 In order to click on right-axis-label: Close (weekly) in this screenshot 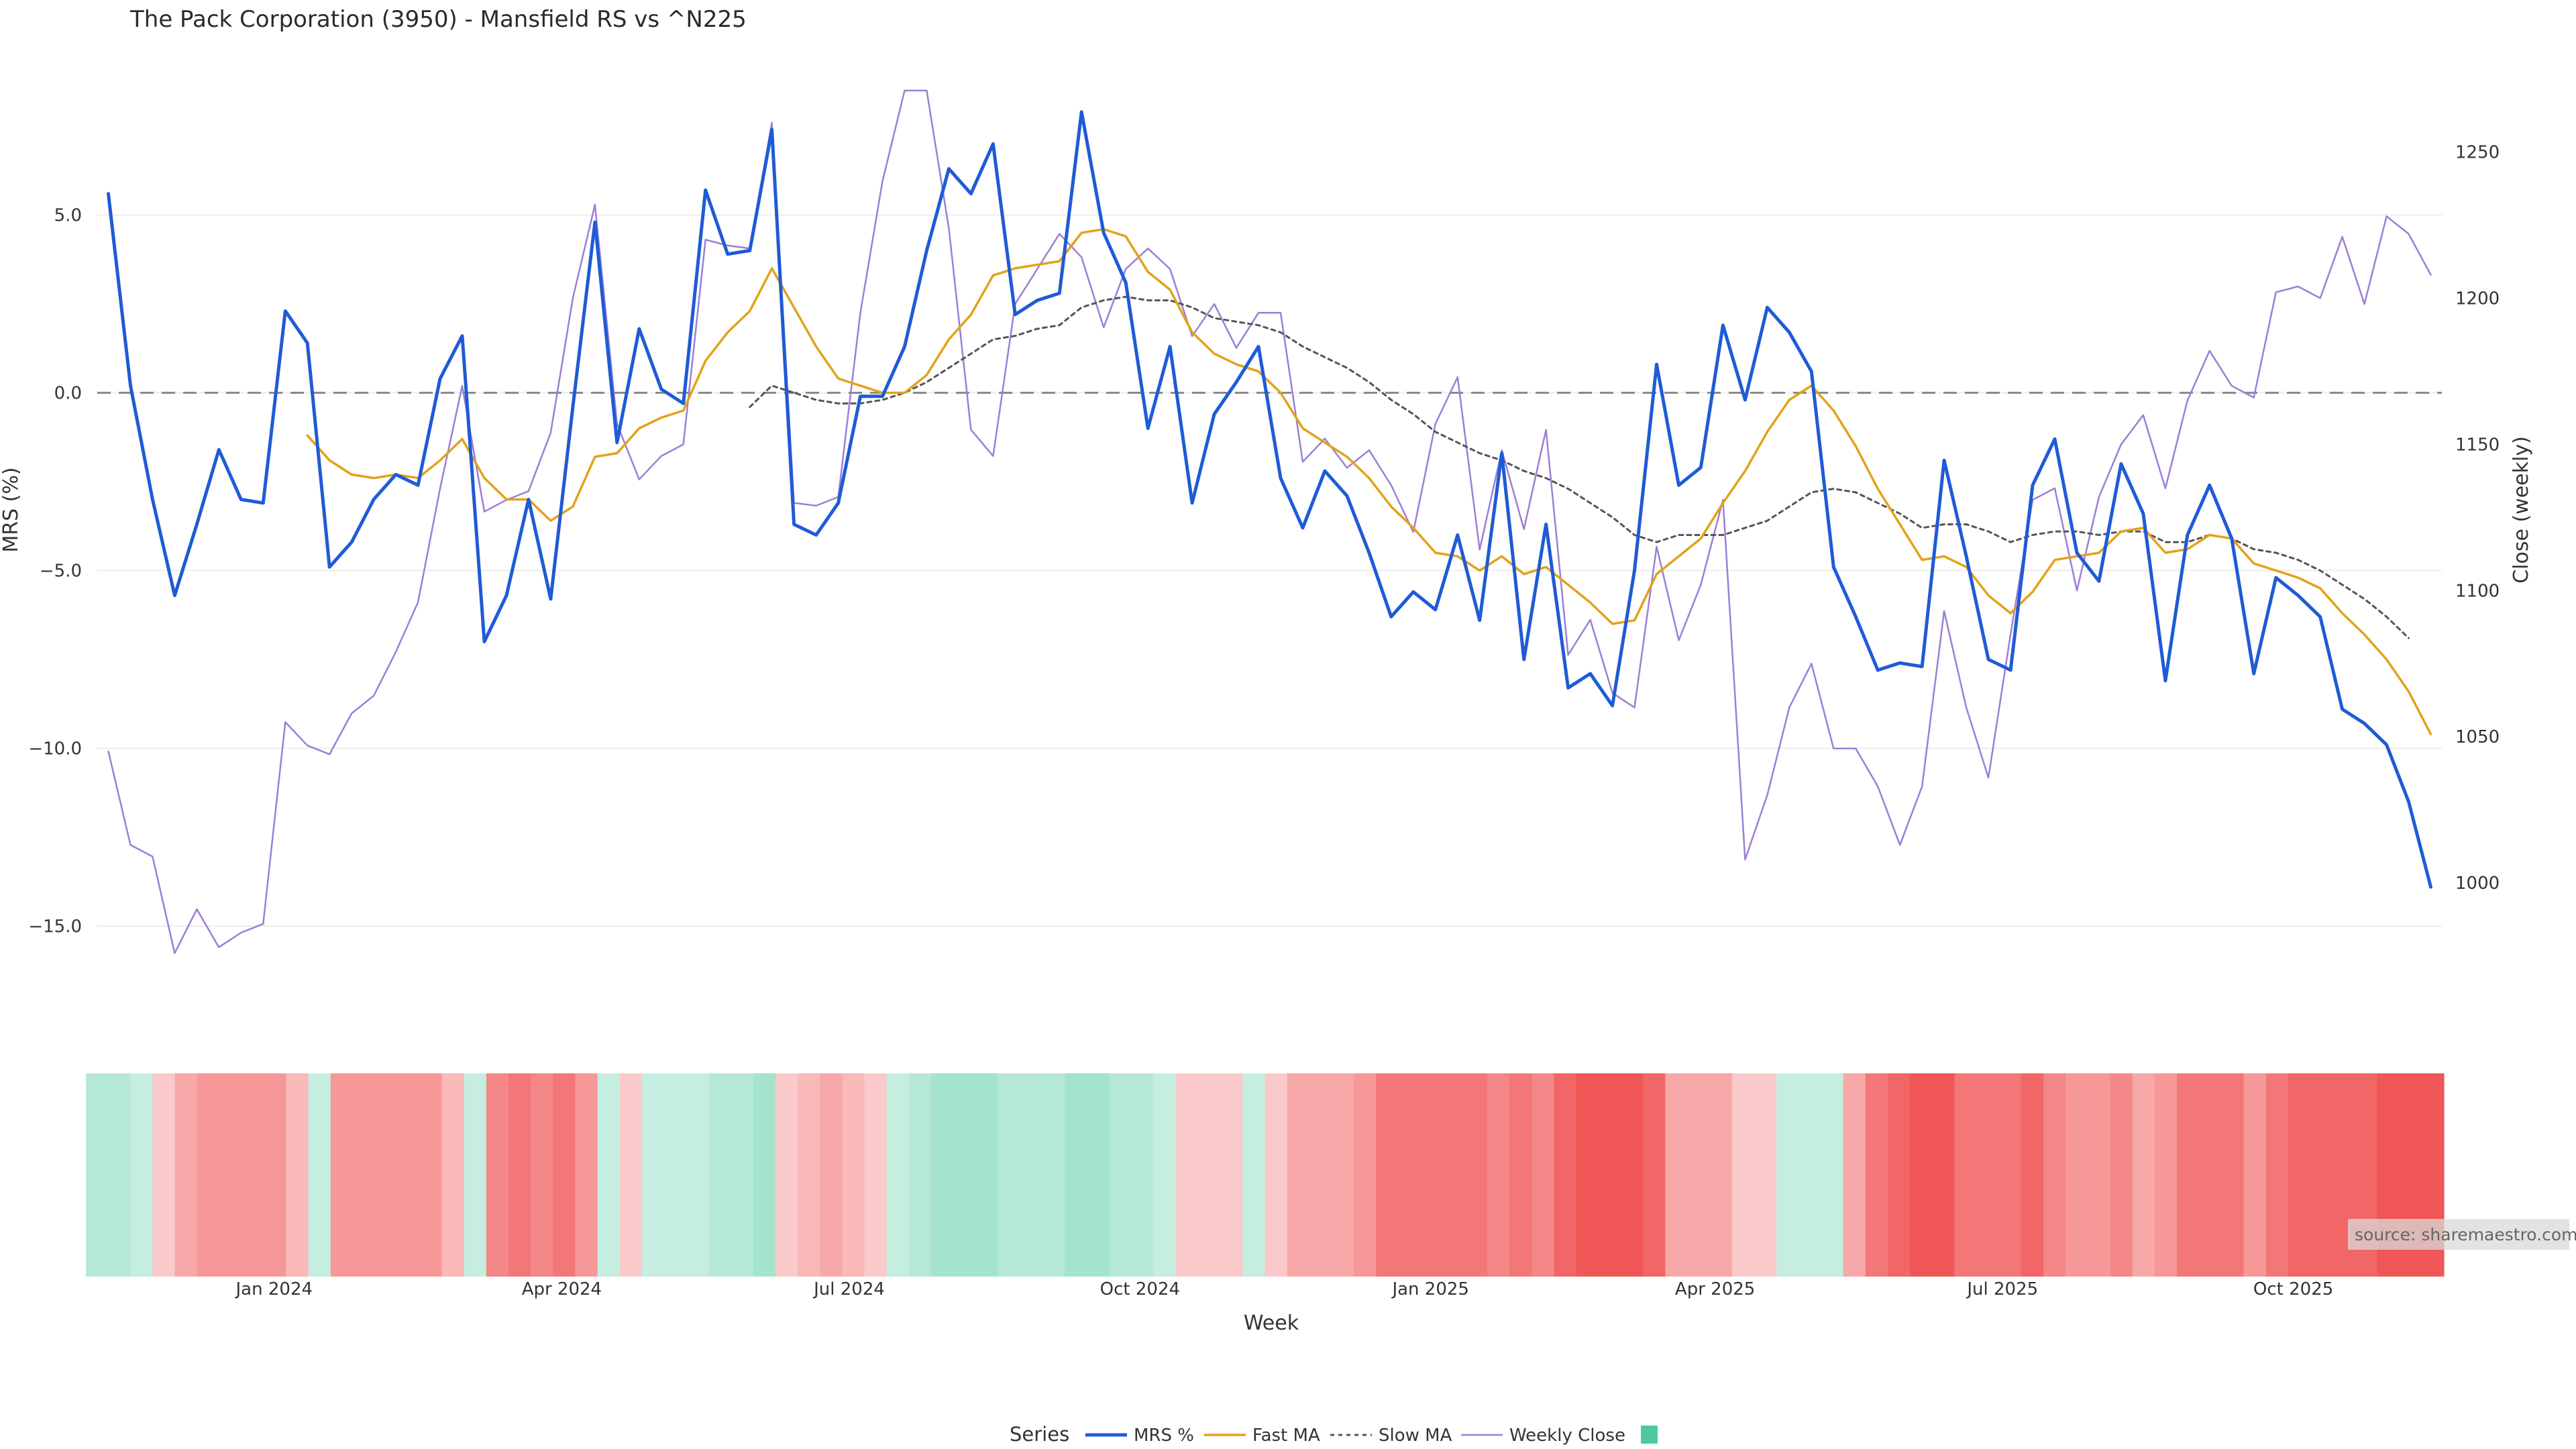, I will do `click(2521, 510)`.